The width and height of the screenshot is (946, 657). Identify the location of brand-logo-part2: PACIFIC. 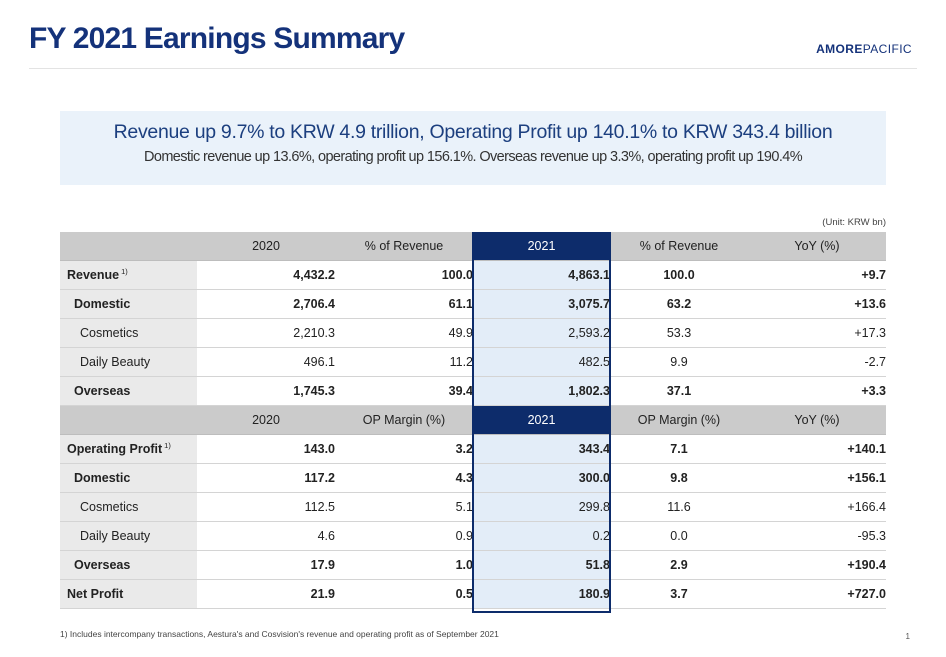
(887, 49).